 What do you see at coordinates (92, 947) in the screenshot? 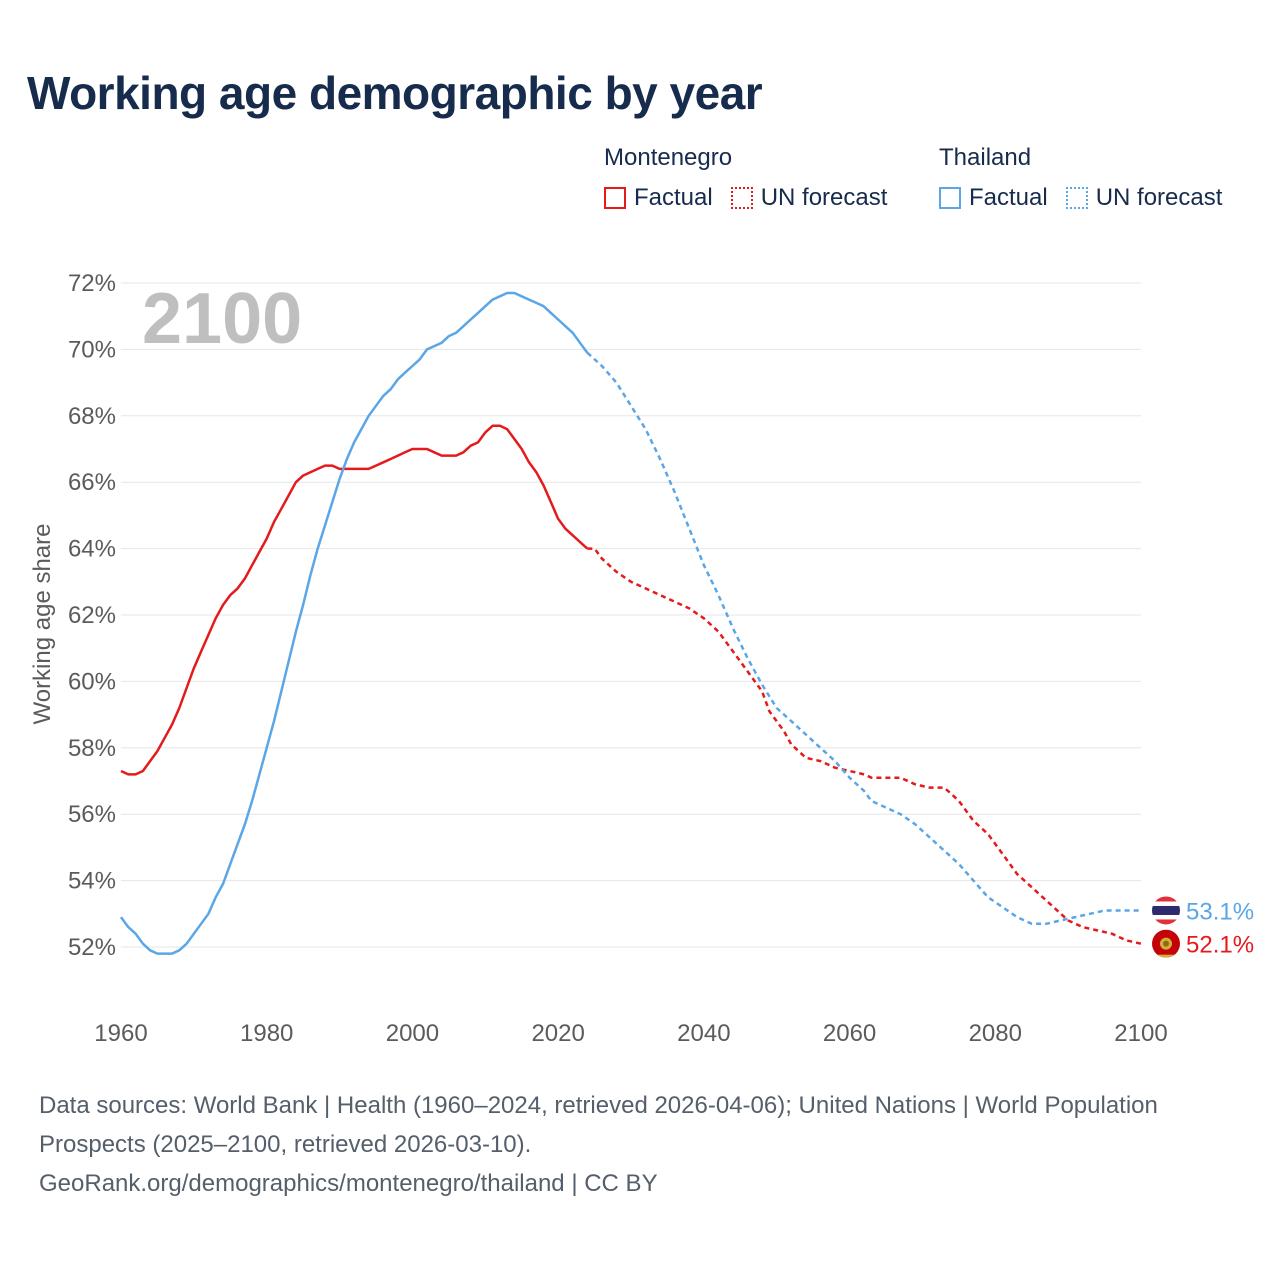
I see `y-tick-label: 52%` at bounding box center [92, 947].